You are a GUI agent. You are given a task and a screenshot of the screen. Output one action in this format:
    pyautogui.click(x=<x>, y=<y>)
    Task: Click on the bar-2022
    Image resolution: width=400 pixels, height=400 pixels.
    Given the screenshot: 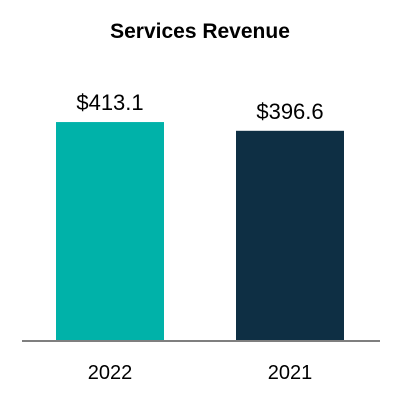 What is the action you would take?
    pyautogui.click(x=110, y=231)
    